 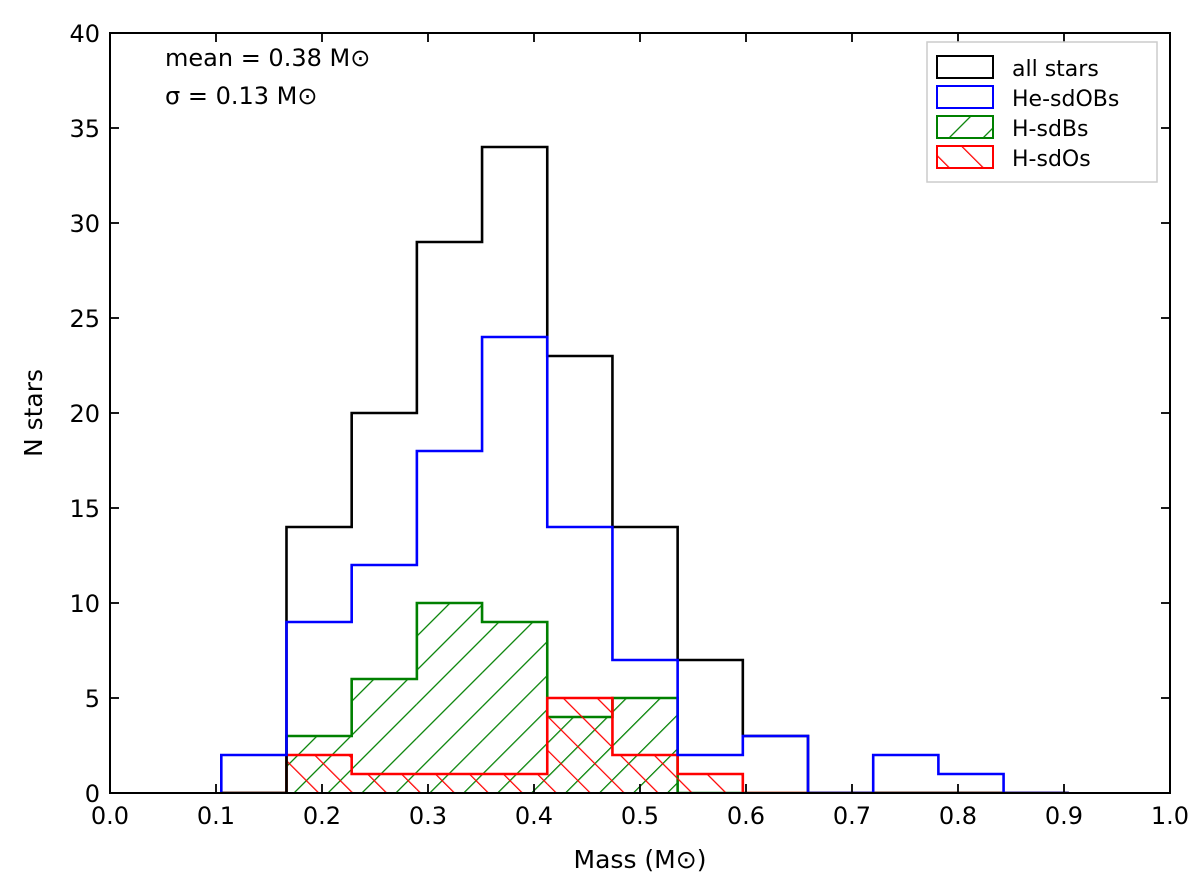 I want to click on y-tick-label-0: 0, so click(x=92, y=794).